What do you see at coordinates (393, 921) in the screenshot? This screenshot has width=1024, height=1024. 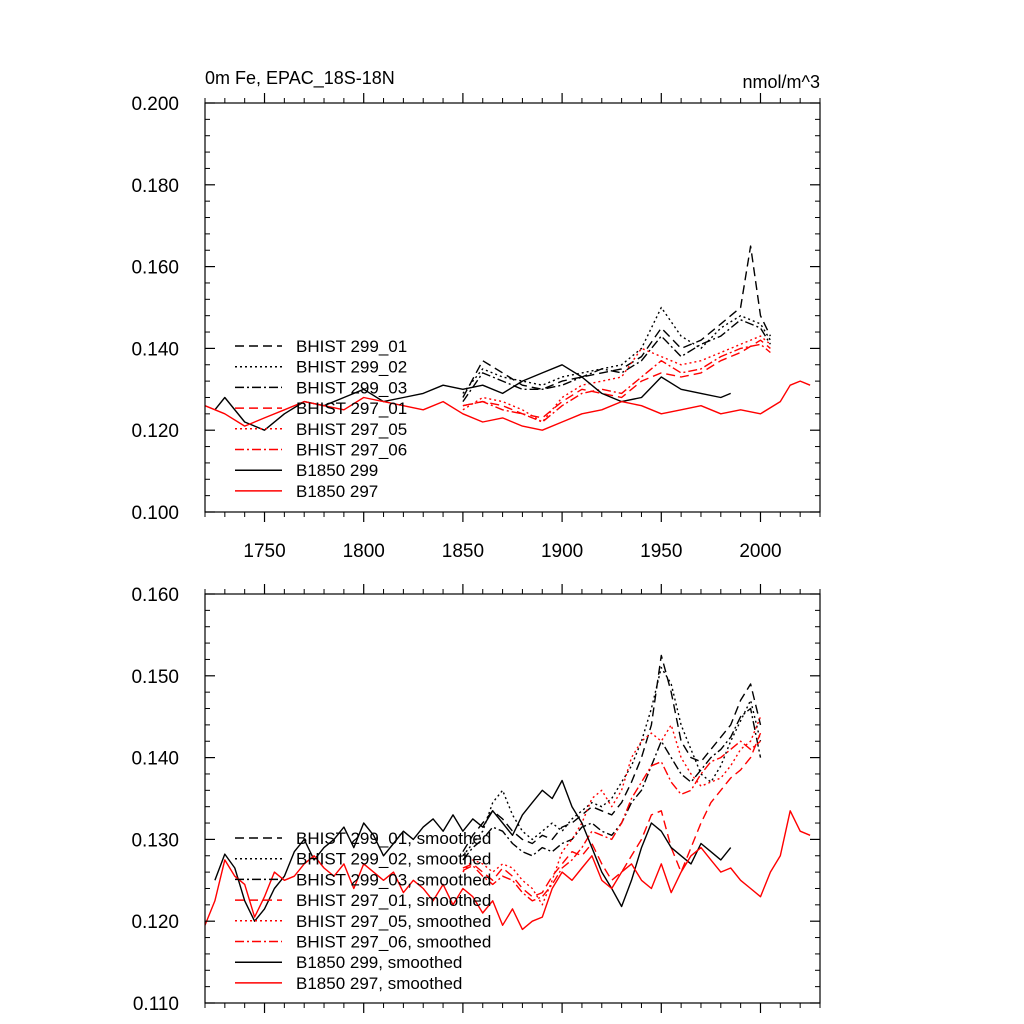 I see `legend-label-4: BHIST 297_05, smoothed` at bounding box center [393, 921].